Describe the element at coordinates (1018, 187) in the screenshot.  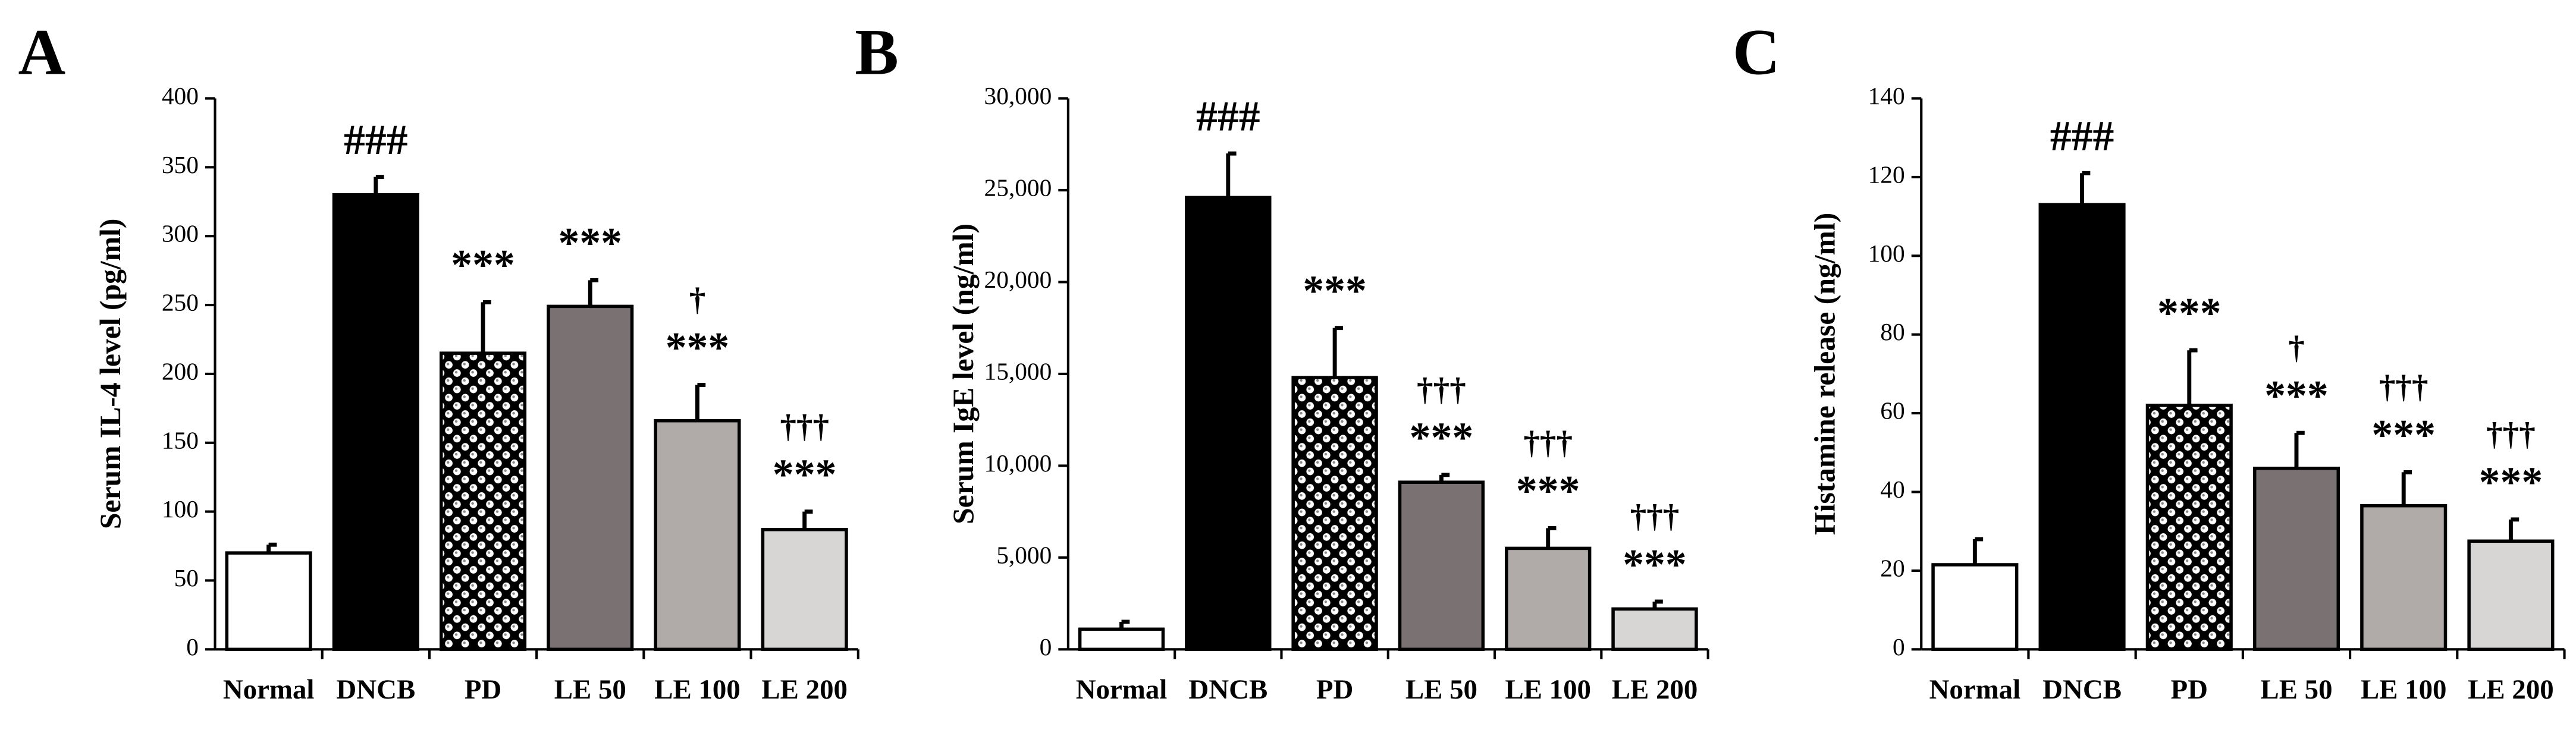
I see `y-tick-label: 25,000` at that location.